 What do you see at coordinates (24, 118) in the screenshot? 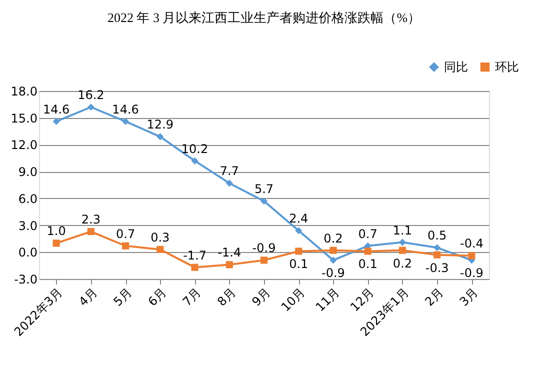
I see `y-tick-label: 15.0` at bounding box center [24, 118].